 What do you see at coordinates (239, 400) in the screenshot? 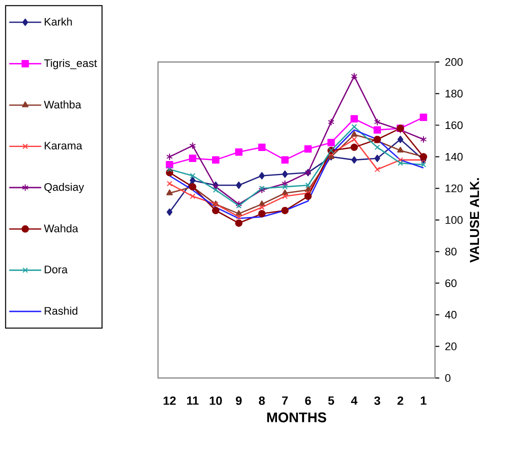
I see `x-tick-label: 9` at bounding box center [239, 400].